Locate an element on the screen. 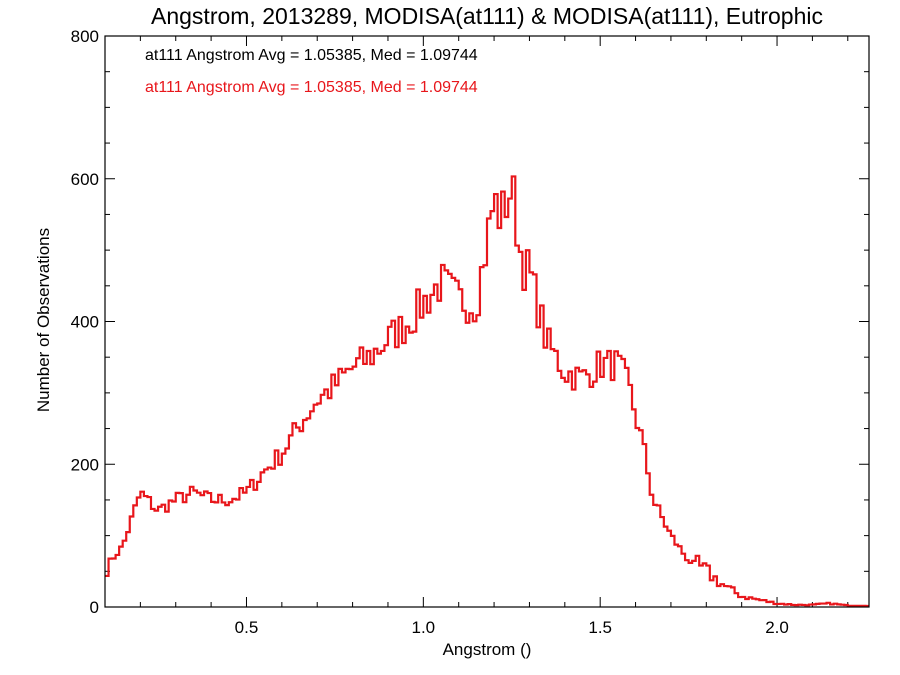  x-axis-label: Angstrom () is located at coordinates (487, 649).